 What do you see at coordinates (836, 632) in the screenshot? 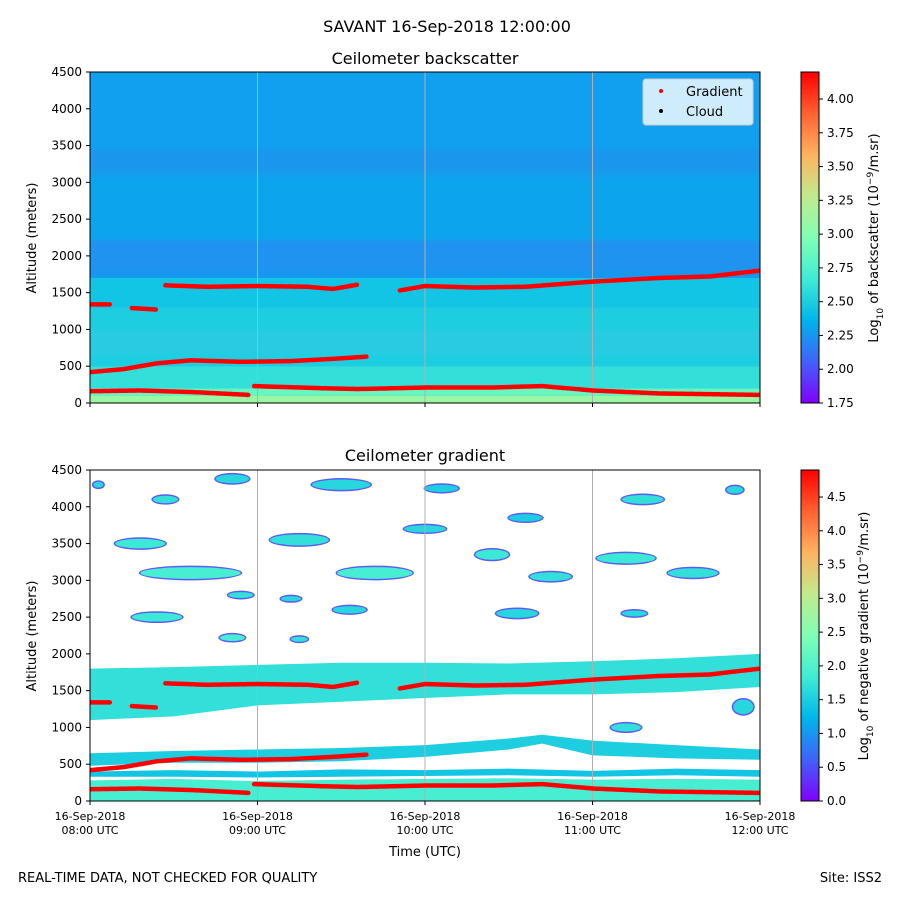
I see `gradient-colorbar-tick-label: 2.5` at bounding box center [836, 632].